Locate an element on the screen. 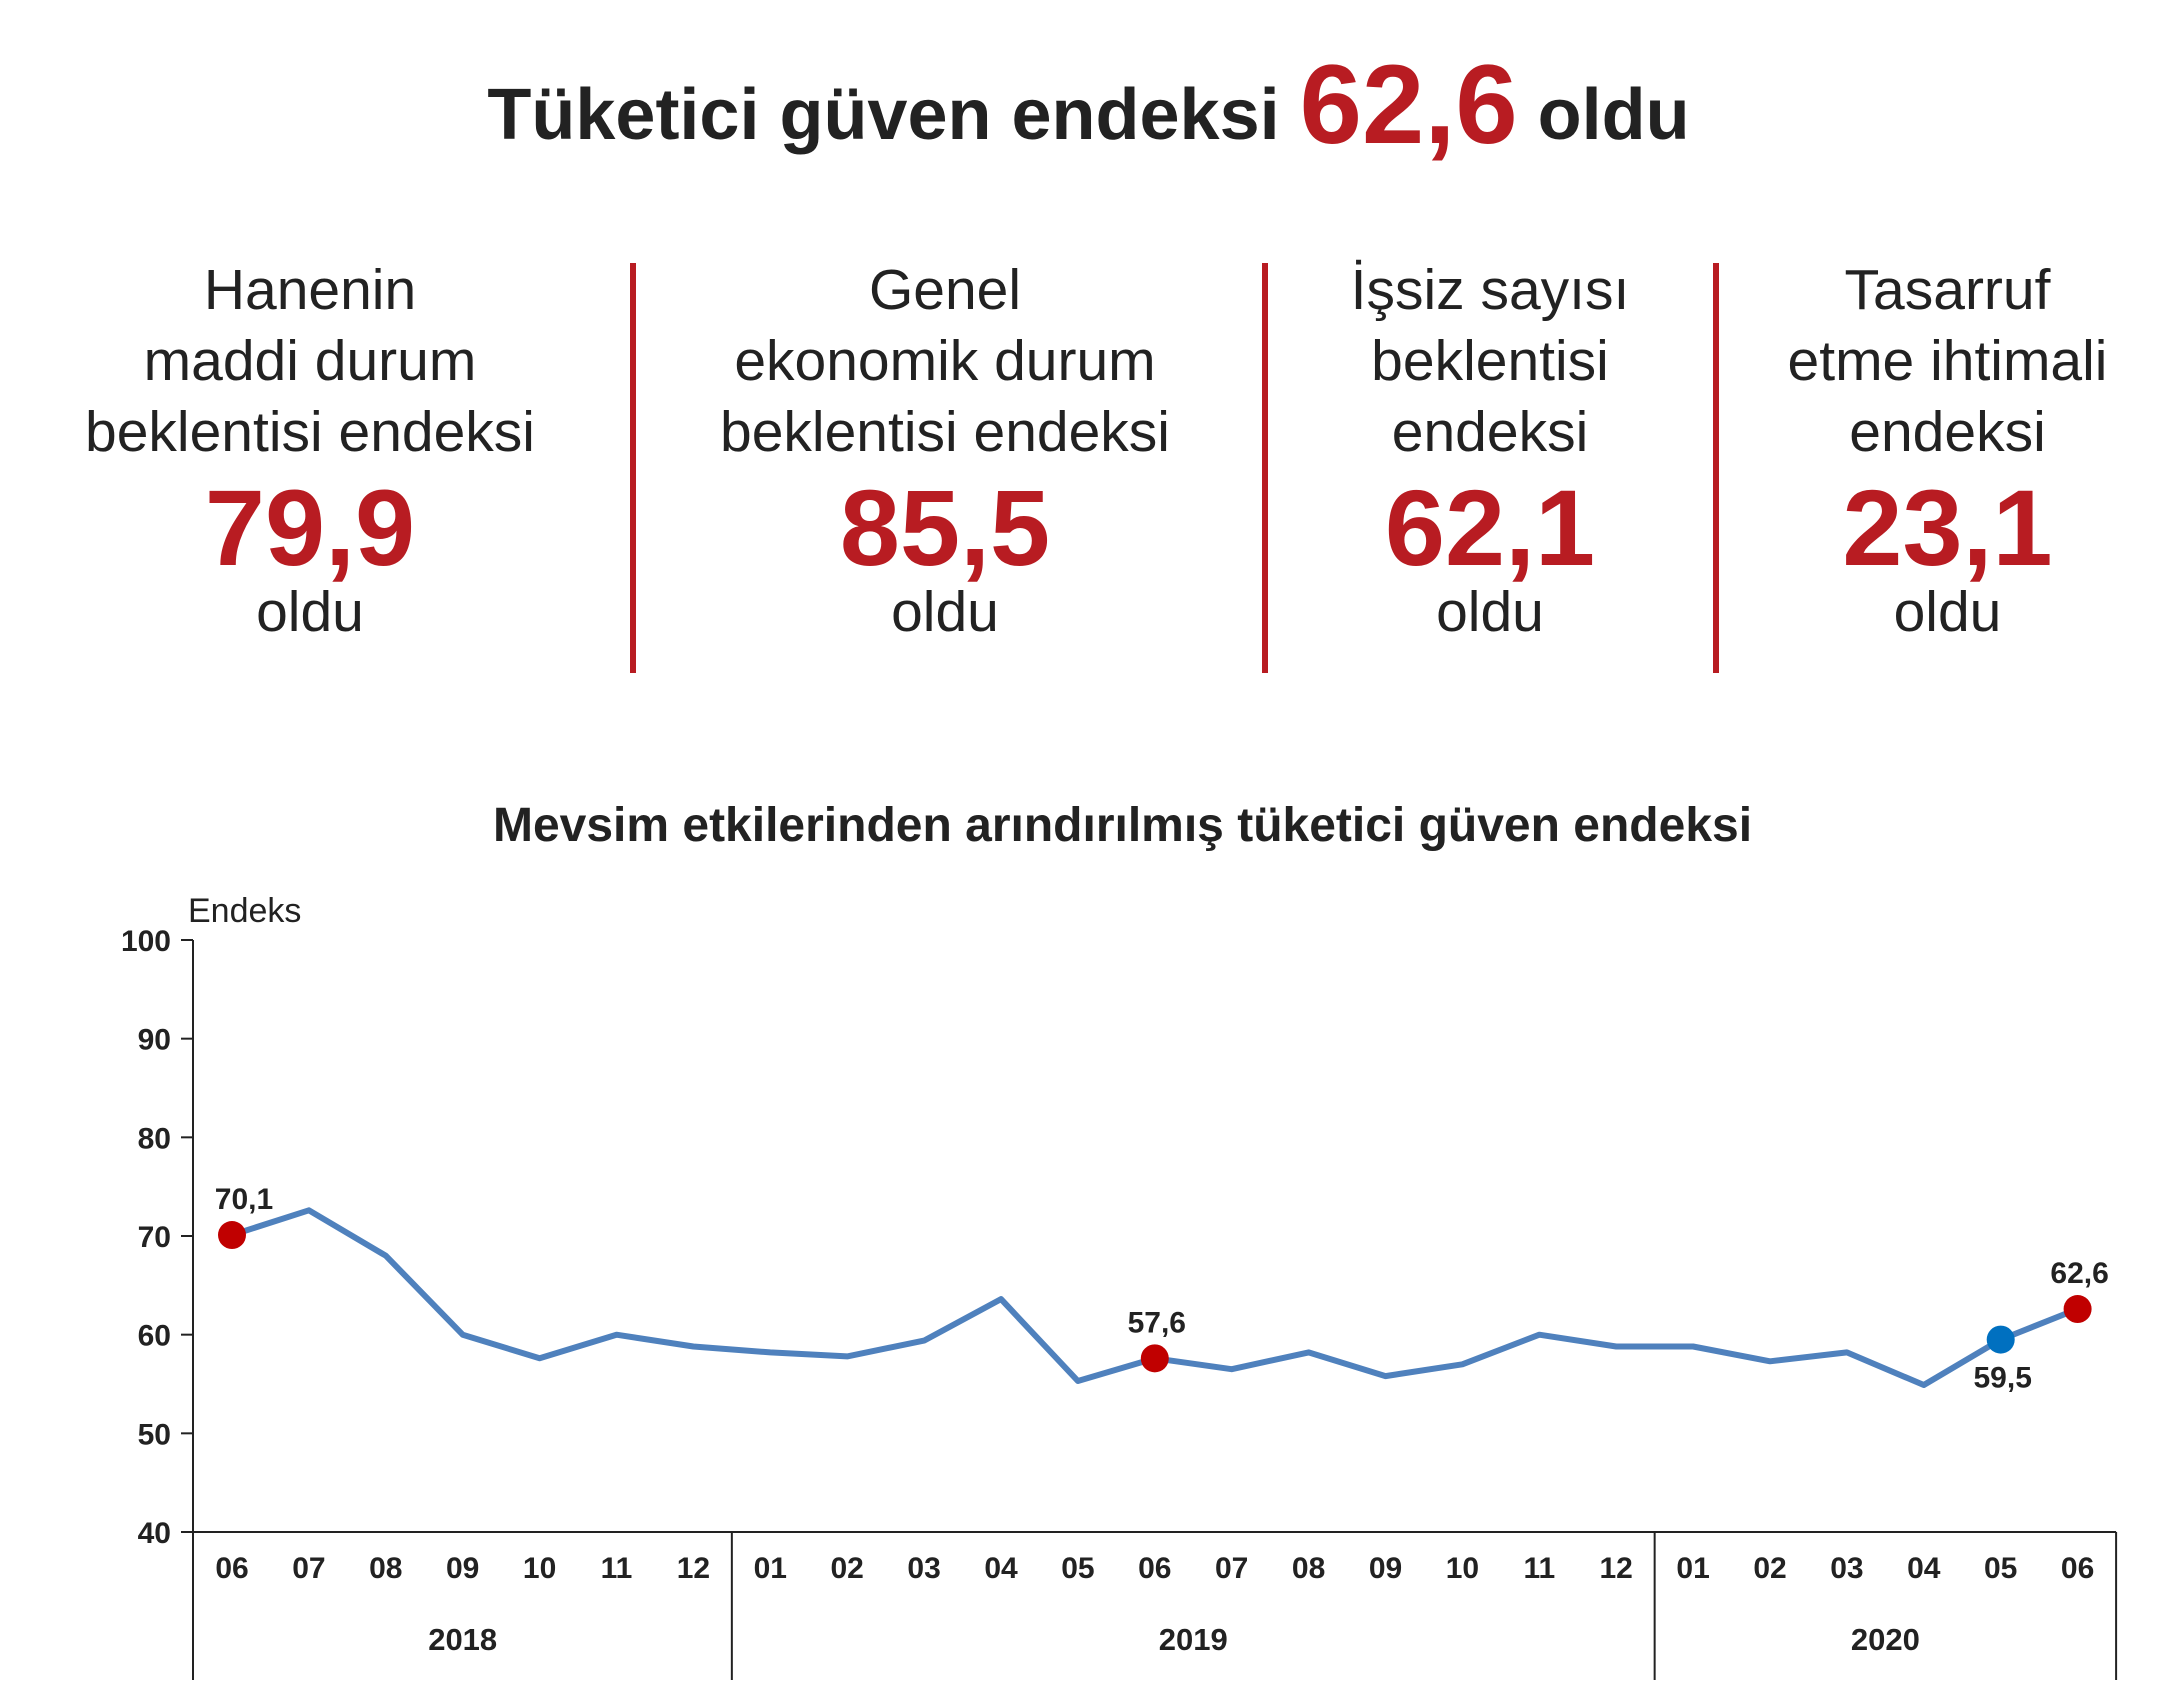 The height and width of the screenshot is (1693, 2177). year-label: 2019 is located at coordinates (1193, 1639).